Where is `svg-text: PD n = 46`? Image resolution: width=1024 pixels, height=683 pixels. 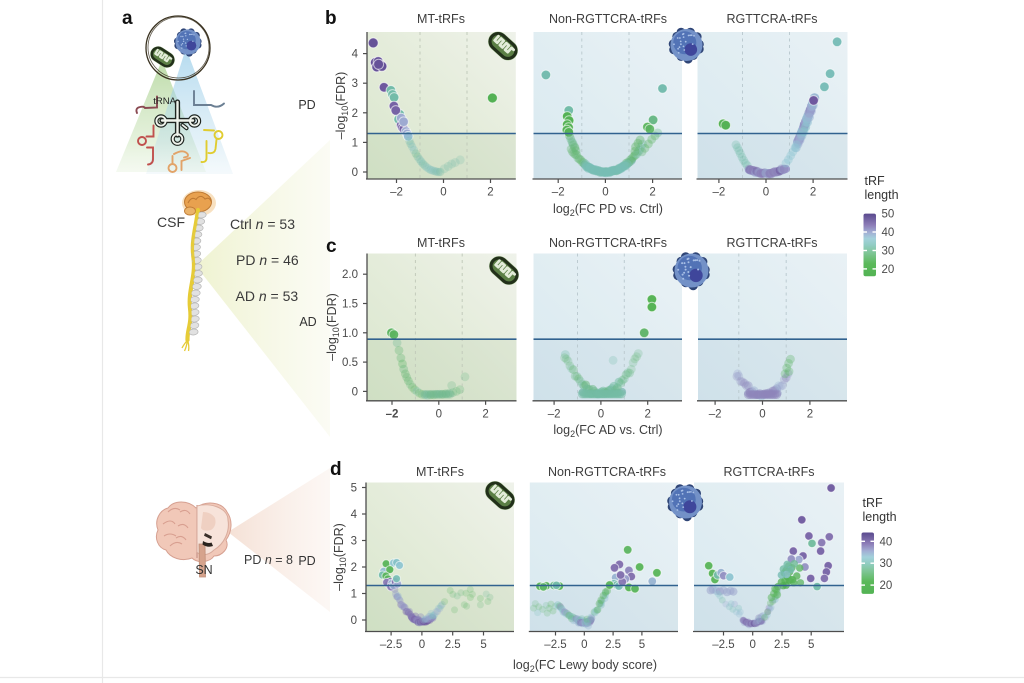
svg-text: PD n = 46 is located at coordinates (267, 260).